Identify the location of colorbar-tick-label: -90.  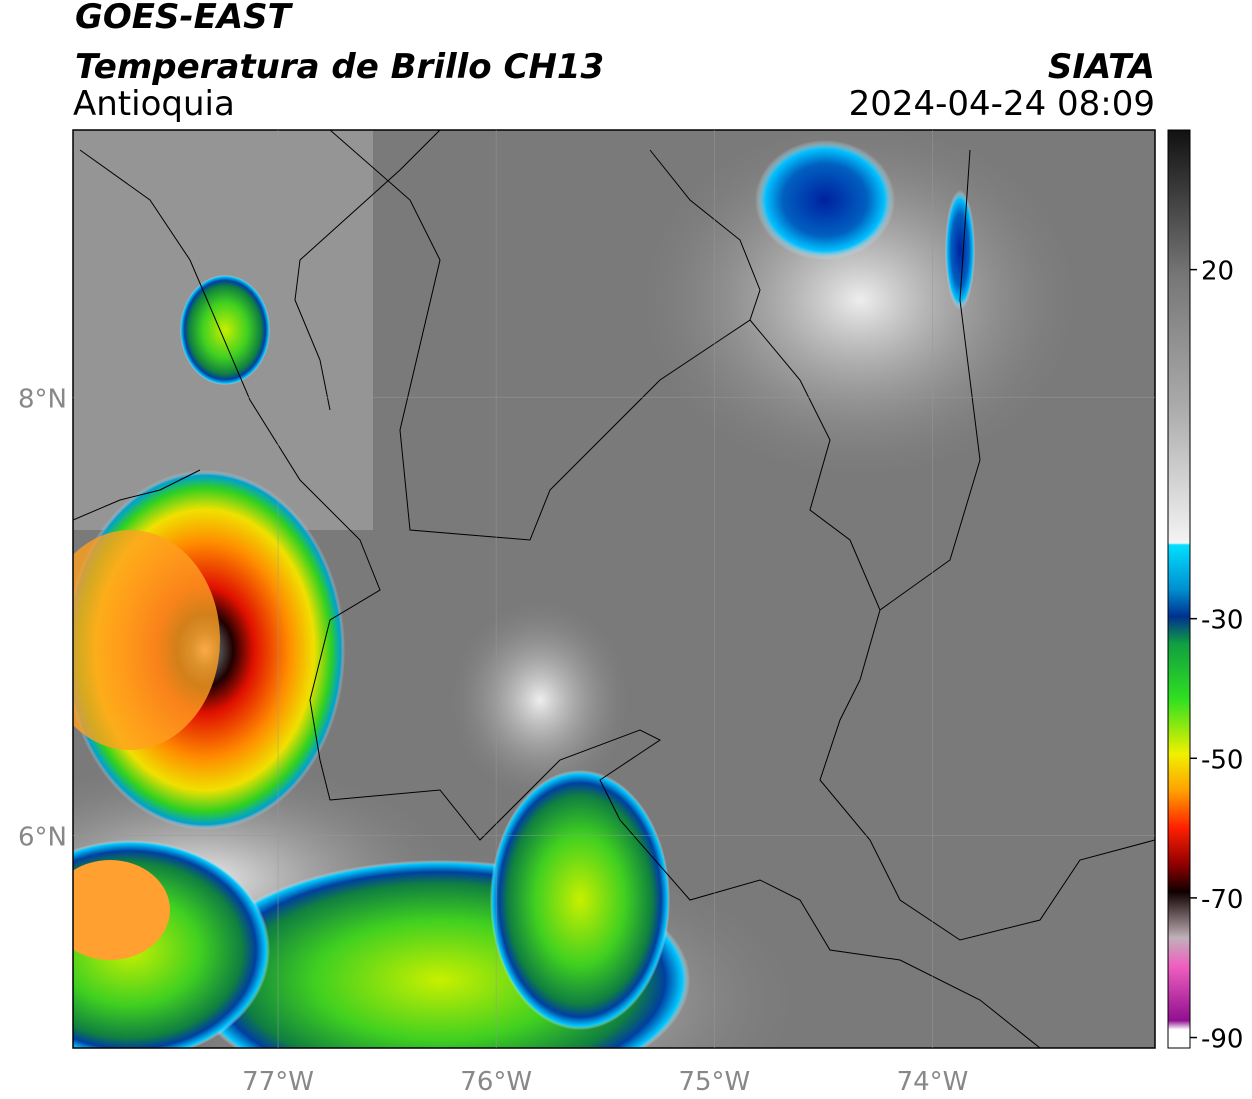
(1222, 1040).